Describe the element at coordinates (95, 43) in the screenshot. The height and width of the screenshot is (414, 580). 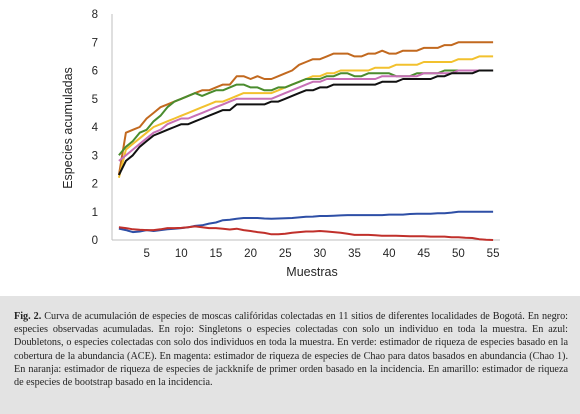
I see `y-tick-label: 7` at that location.